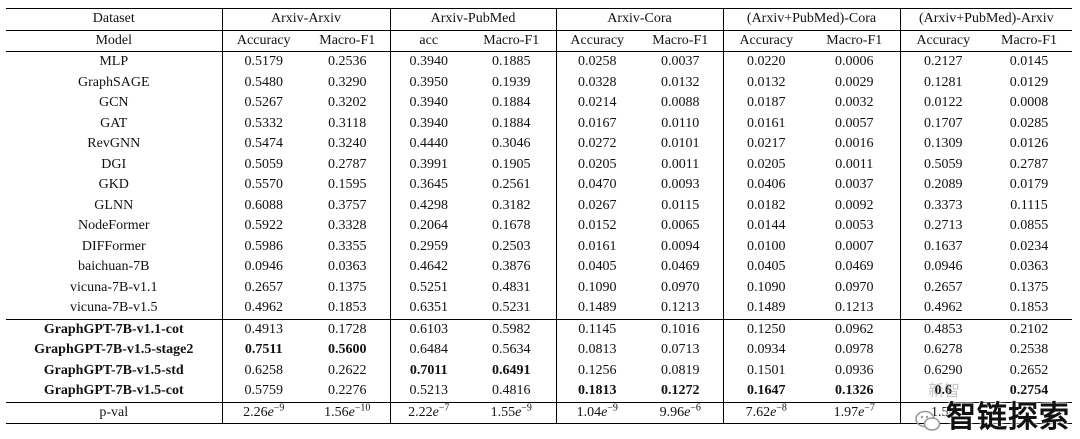 The height and width of the screenshot is (439, 1080). What do you see at coordinates (347, 307) in the screenshot?
I see `value-cell: 0.1853` at bounding box center [347, 307].